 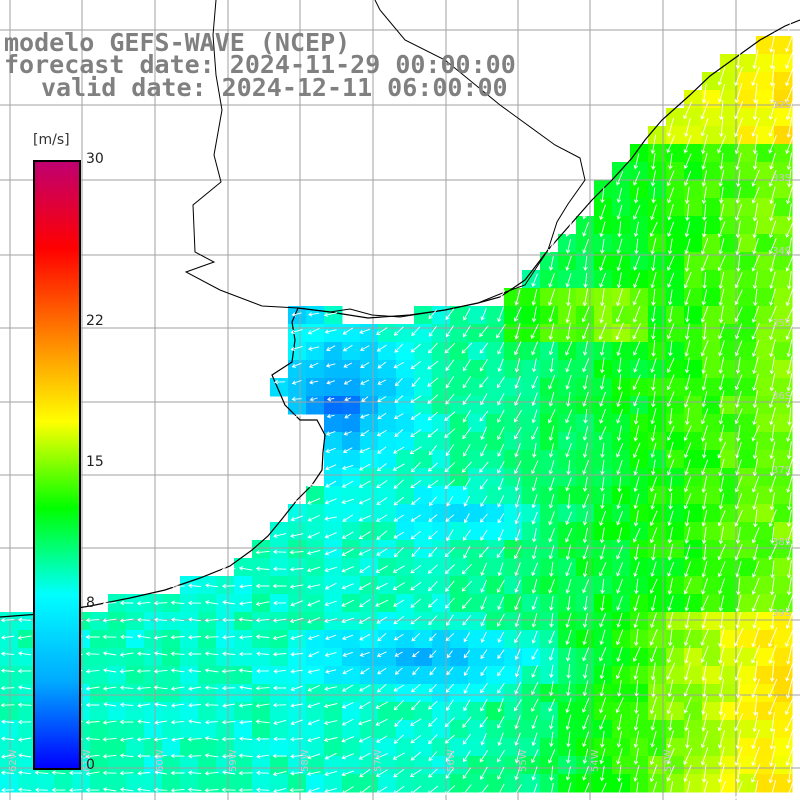 I want to click on model-title: modelo GEFS-WAVE (NCEP), so click(x=177, y=42).